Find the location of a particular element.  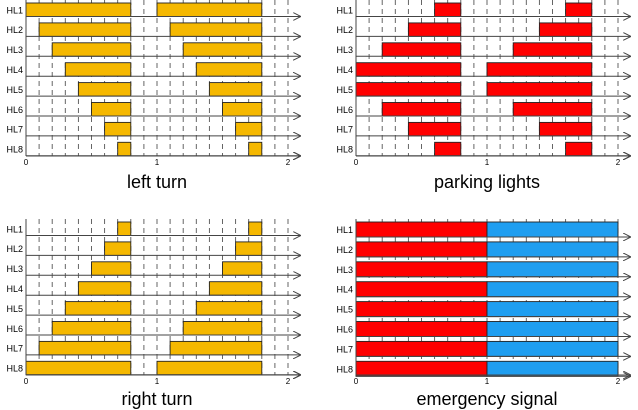

chart-title: emergency signal is located at coordinates (486, 399).